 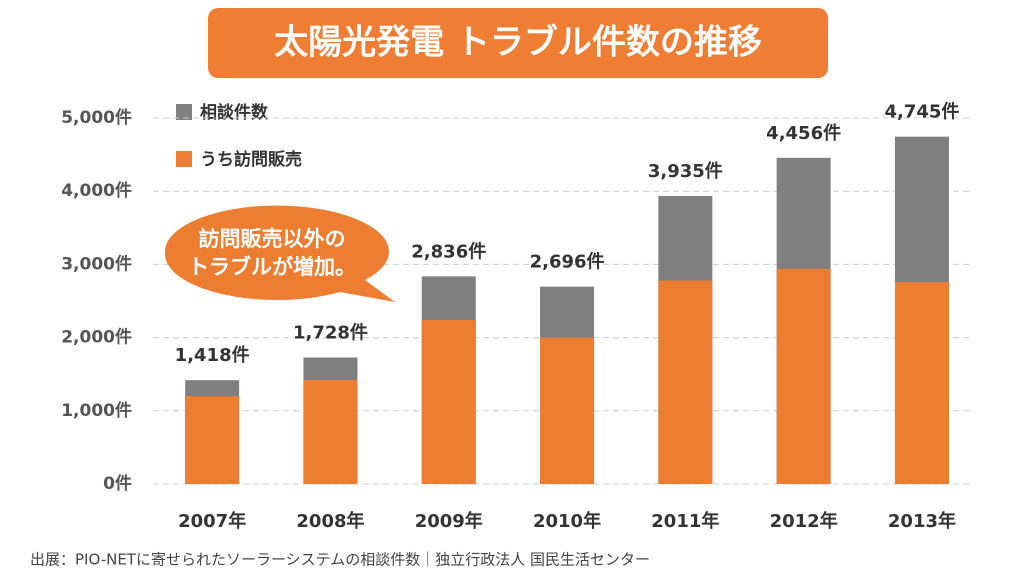 I want to click on annotation: 訪問販売以外の, so click(x=272, y=239).